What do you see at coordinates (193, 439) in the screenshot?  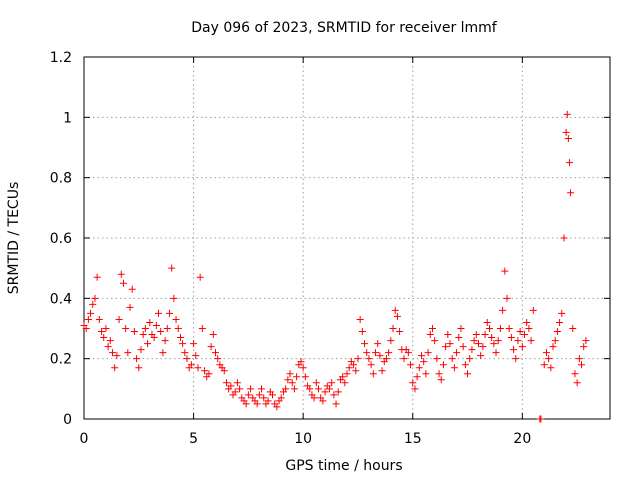 I see `x-tick-label: 5` at bounding box center [193, 439].